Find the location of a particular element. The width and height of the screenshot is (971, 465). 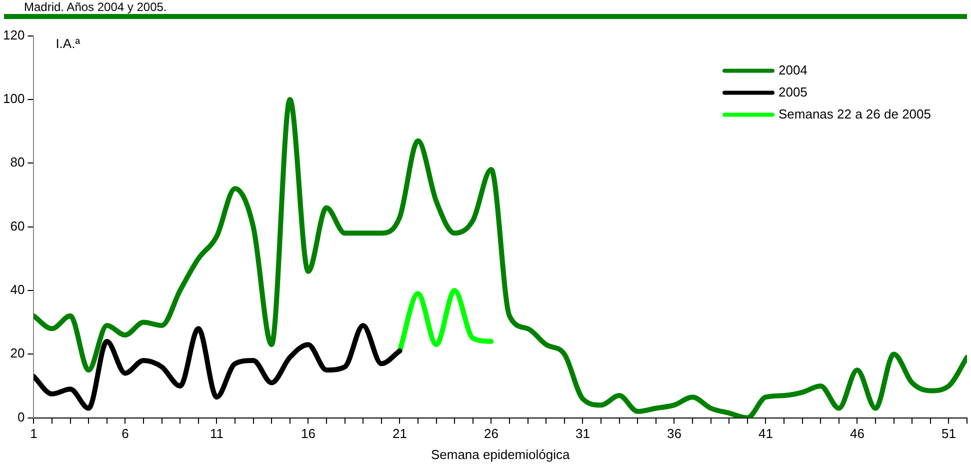

x-axis-title: Semana epidemiológica is located at coordinates (500, 454).